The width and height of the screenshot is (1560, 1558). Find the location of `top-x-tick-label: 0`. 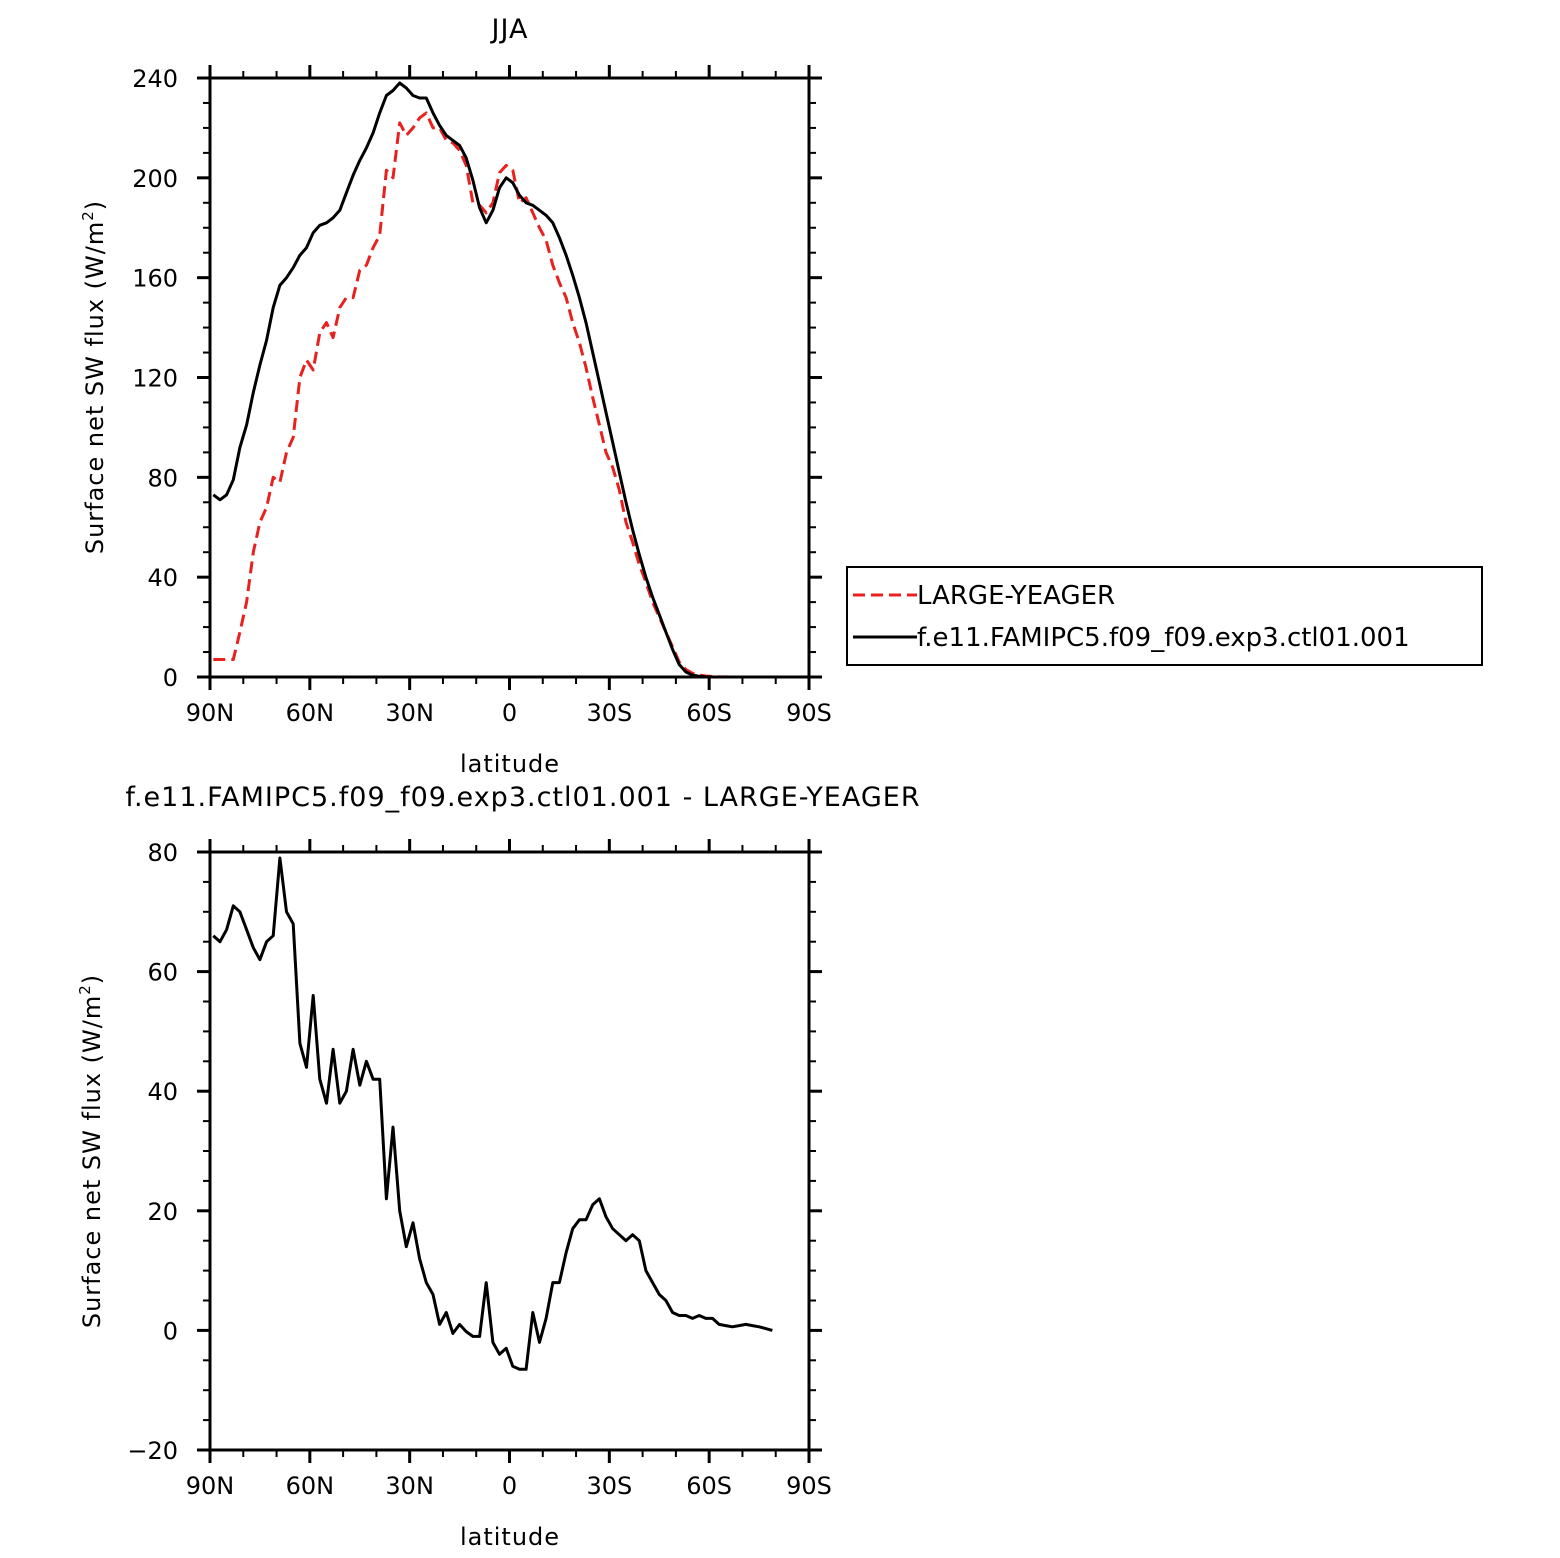

top-x-tick-label: 0 is located at coordinates (509, 713).